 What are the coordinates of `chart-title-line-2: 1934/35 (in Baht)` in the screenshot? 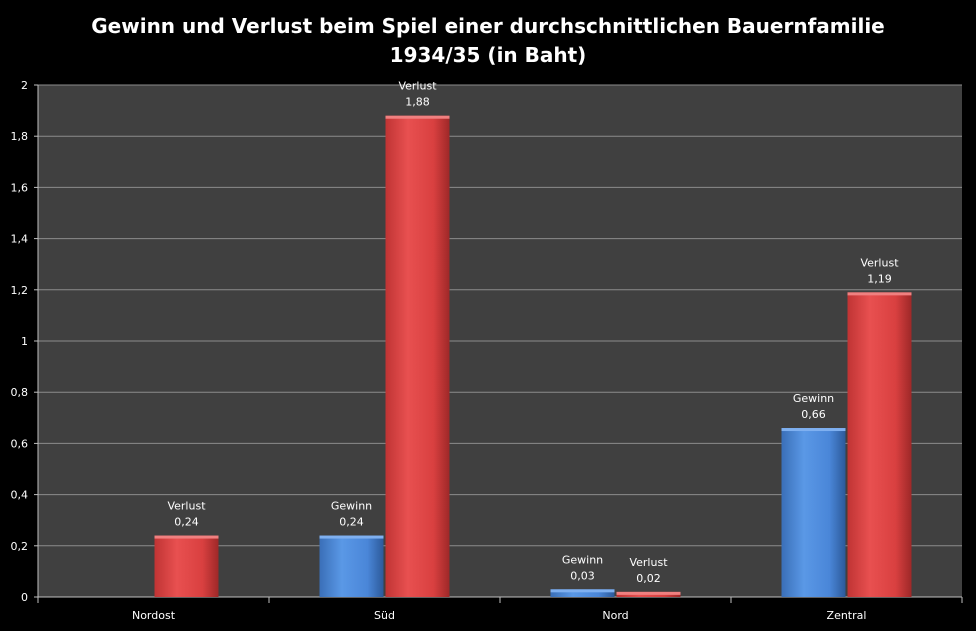 It's located at (488, 55).